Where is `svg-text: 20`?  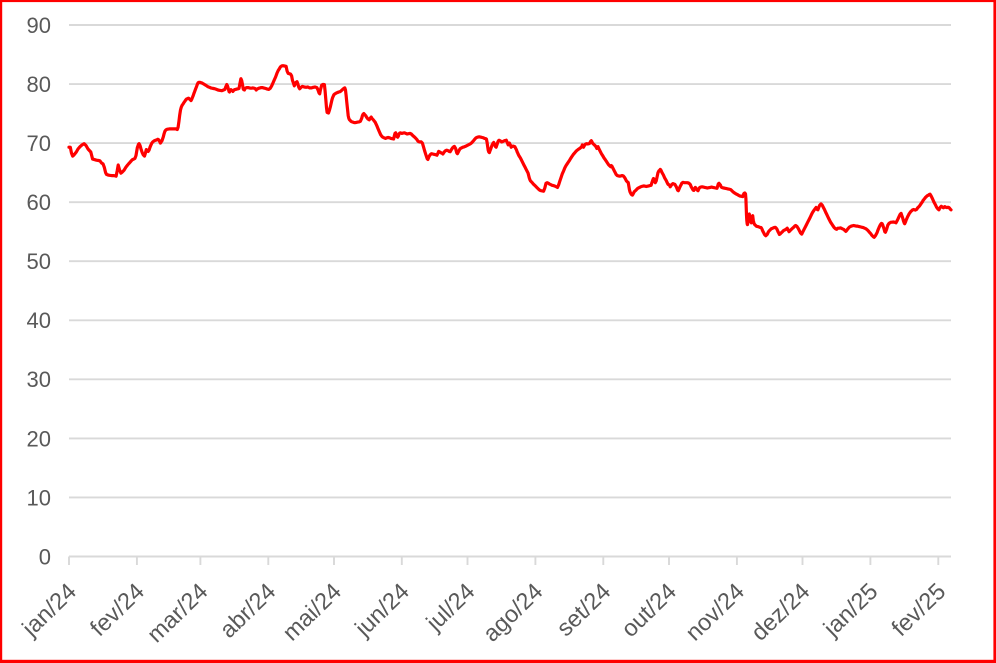 svg-text: 20 is located at coordinates (39, 438).